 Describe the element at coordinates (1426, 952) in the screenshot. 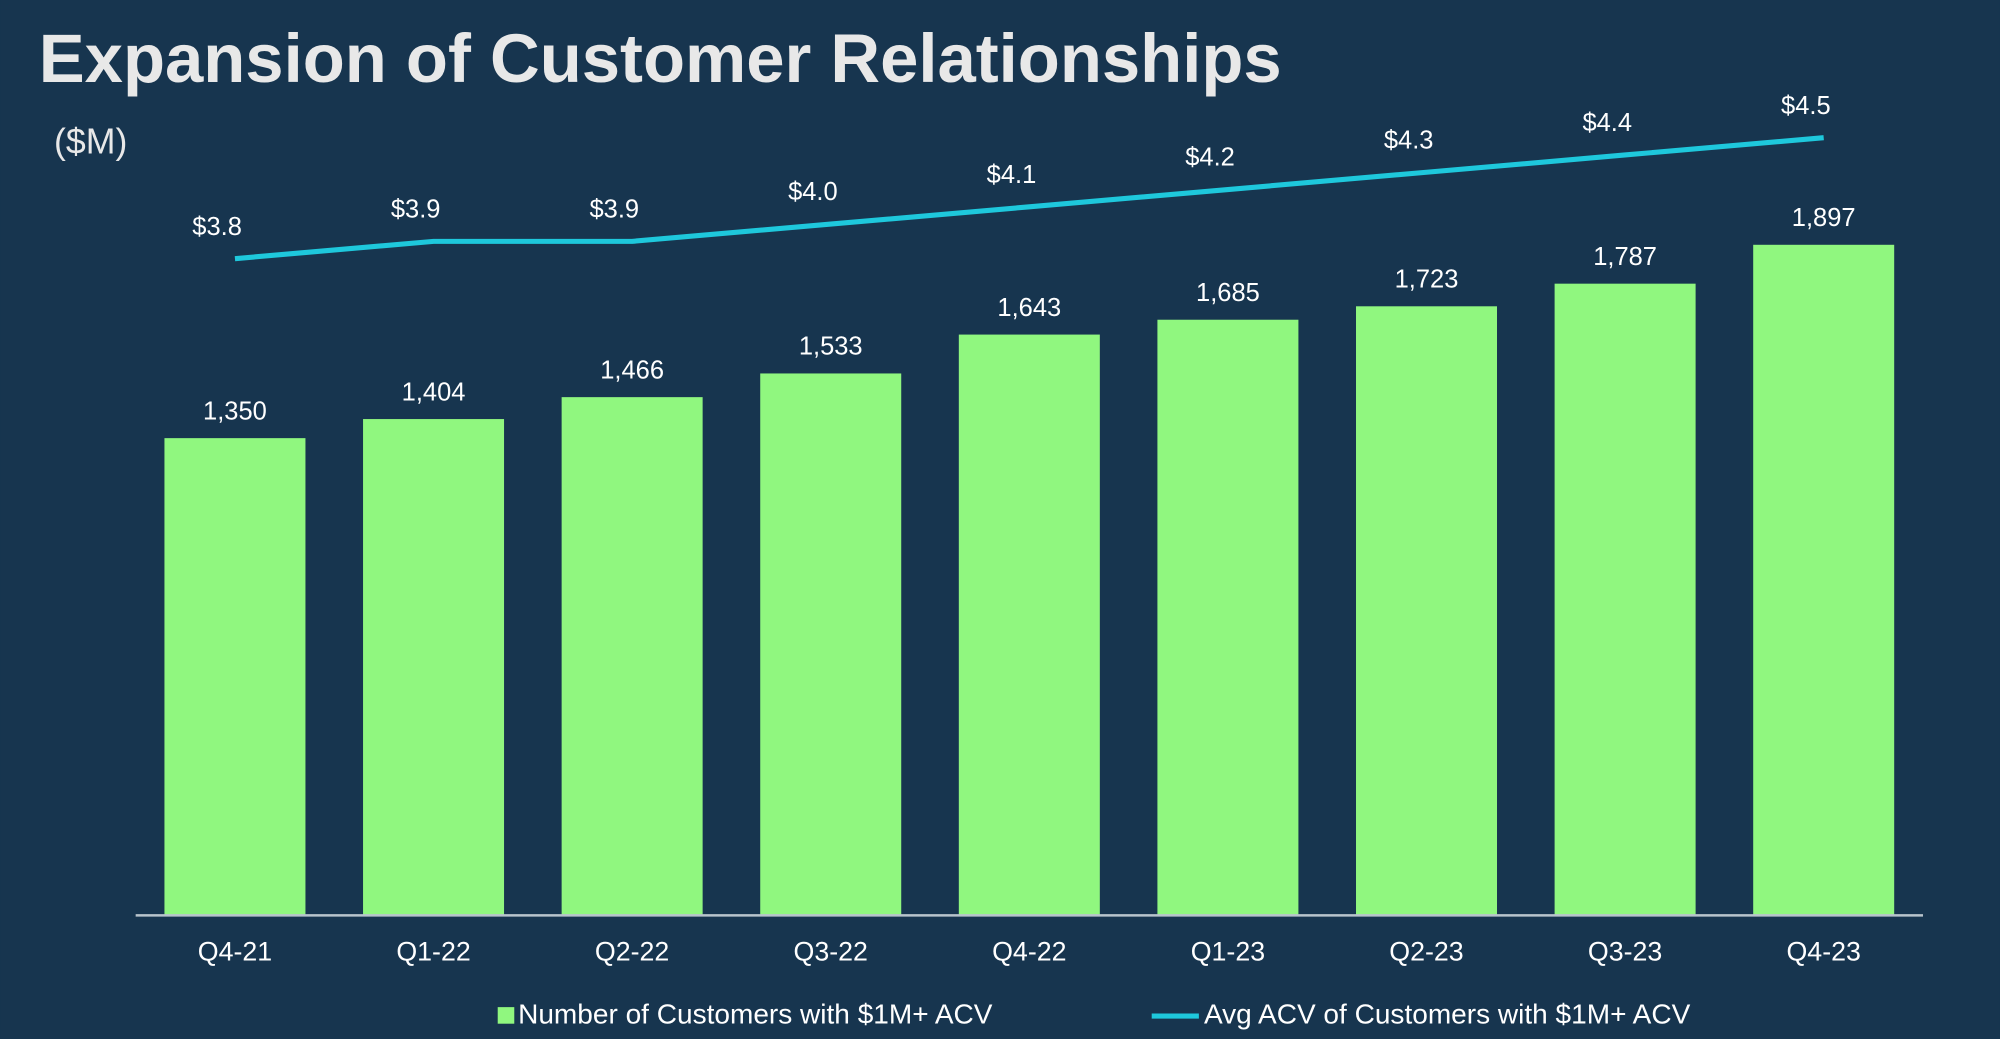

I see `x-tick-label: Q2-23` at that location.